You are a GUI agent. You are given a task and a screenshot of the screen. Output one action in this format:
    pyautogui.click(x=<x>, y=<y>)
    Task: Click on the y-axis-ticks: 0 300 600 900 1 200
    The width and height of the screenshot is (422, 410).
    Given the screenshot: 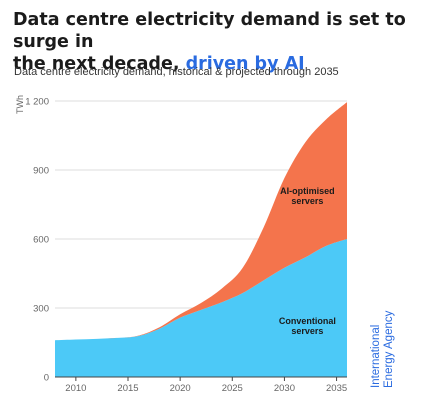 What is the action you would take?
    pyautogui.click(x=37, y=240)
    